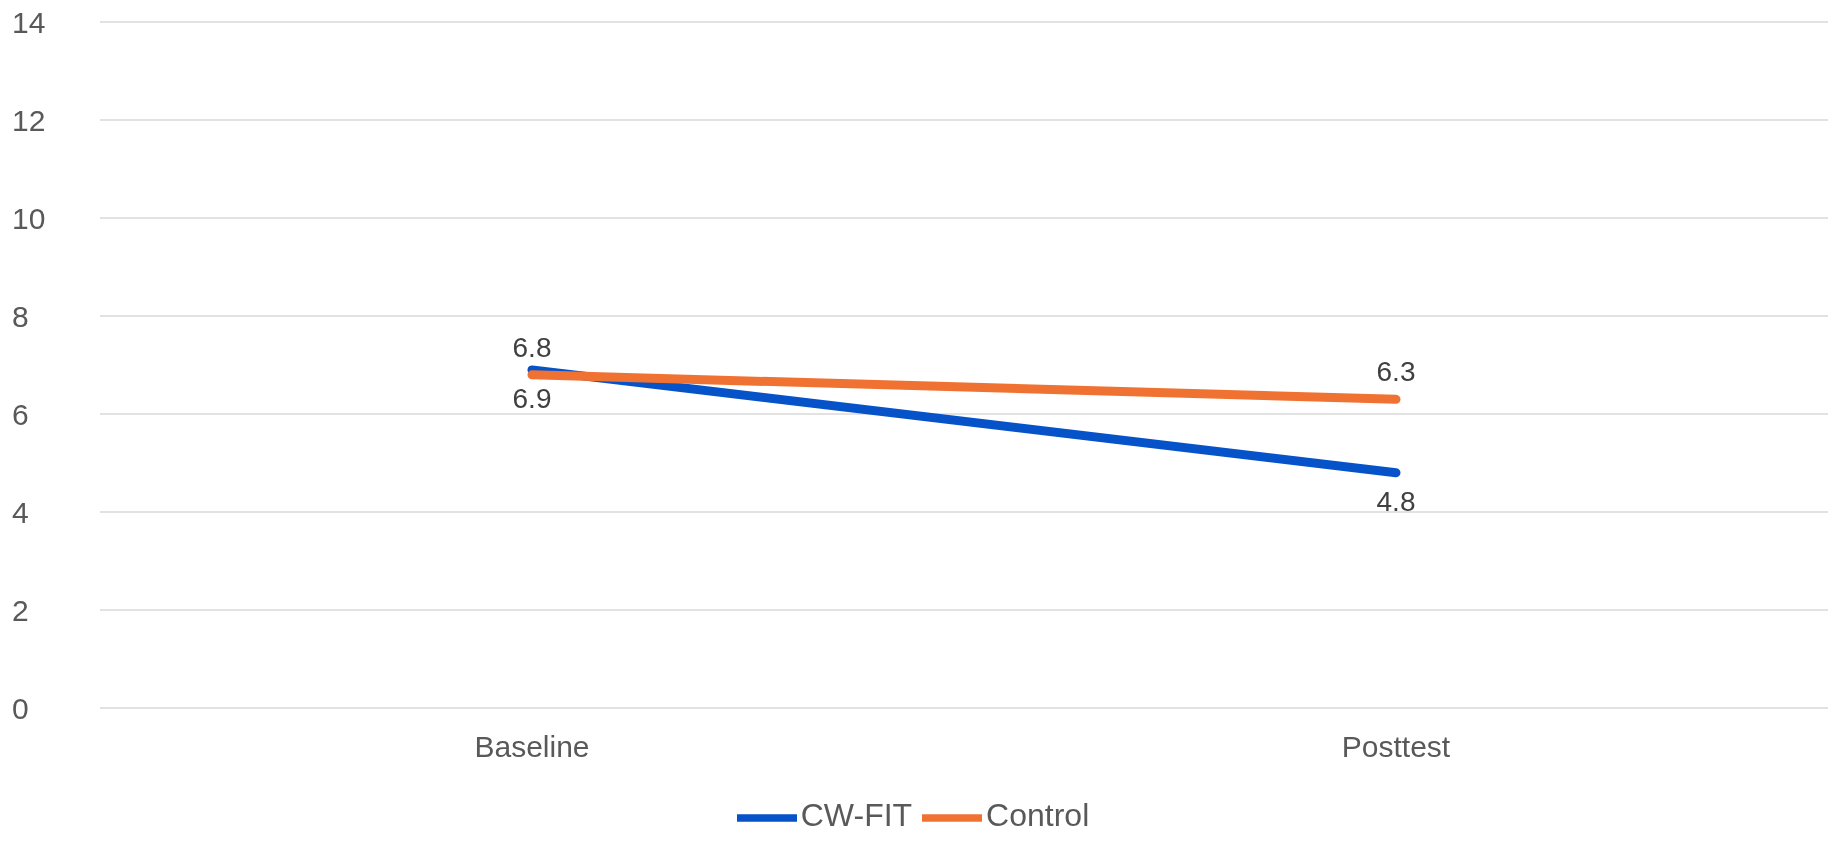 The height and width of the screenshot is (857, 1837). I want to click on y-tick-label: 6, so click(20, 414).